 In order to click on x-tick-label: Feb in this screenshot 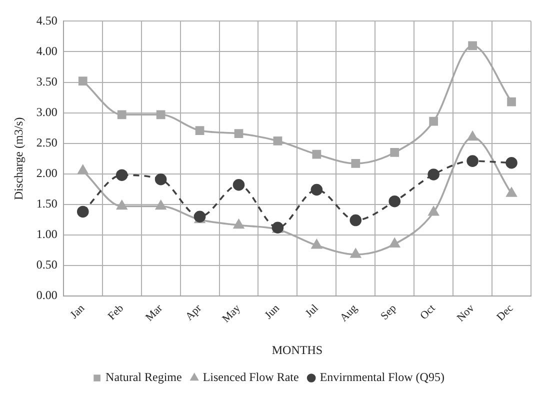, I will do `click(116, 312)`.